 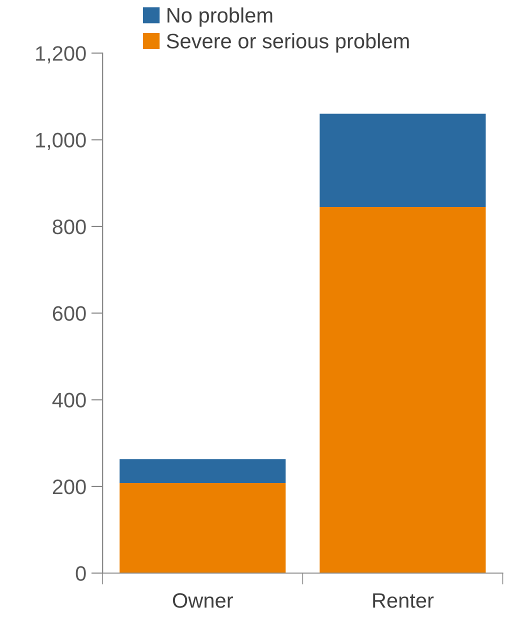 What do you see at coordinates (287, 43) in the screenshot?
I see `legend-label: Severe or serious problem` at bounding box center [287, 43].